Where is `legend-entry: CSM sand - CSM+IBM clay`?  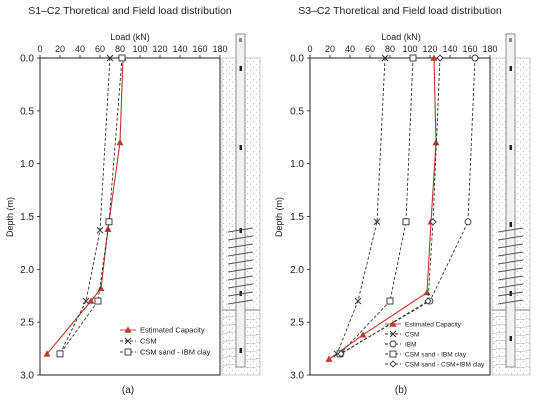 legend-entry: CSM sand - CSM+IBM clay is located at coordinates (445, 365).